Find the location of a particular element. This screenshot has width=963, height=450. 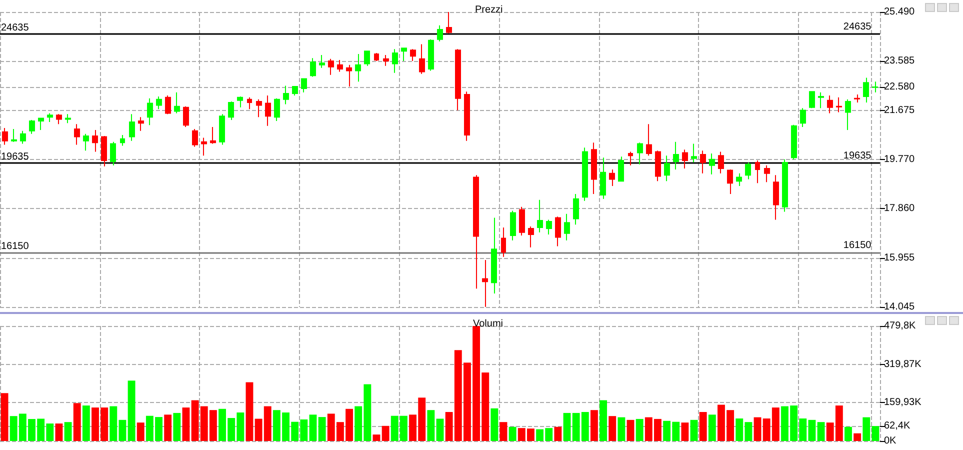

y-tick-label: 62,4K is located at coordinates (897, 426).